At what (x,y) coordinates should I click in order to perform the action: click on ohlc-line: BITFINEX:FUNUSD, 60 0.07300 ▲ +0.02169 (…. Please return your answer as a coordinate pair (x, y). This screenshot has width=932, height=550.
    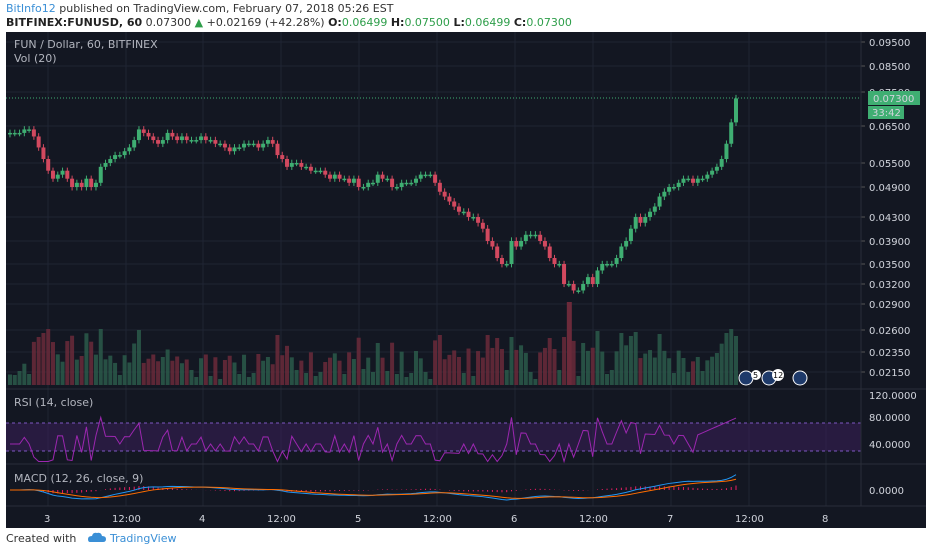
    Looking at the image, I should click on (289, 22).